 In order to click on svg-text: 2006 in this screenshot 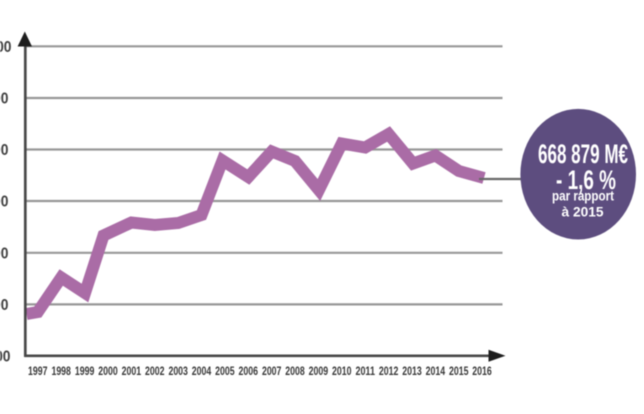, I will do `click(249, 372)`.